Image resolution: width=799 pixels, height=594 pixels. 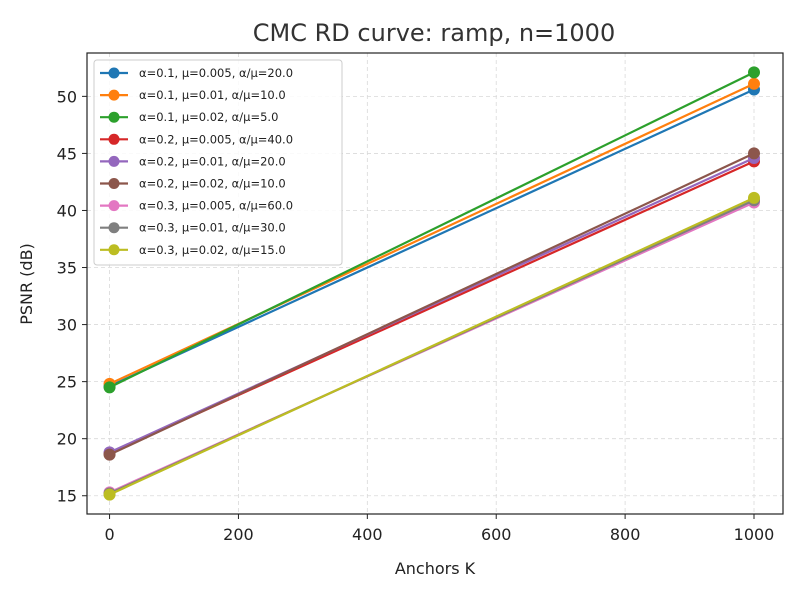 I want to click on x-ticks: 0 200 400 600 800 1000, so click(x=439, y=529).